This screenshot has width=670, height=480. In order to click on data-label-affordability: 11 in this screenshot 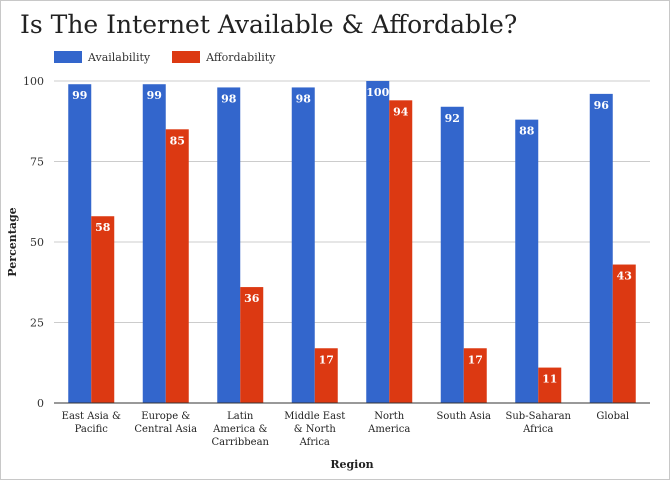, I will do `click(549, 379)`.